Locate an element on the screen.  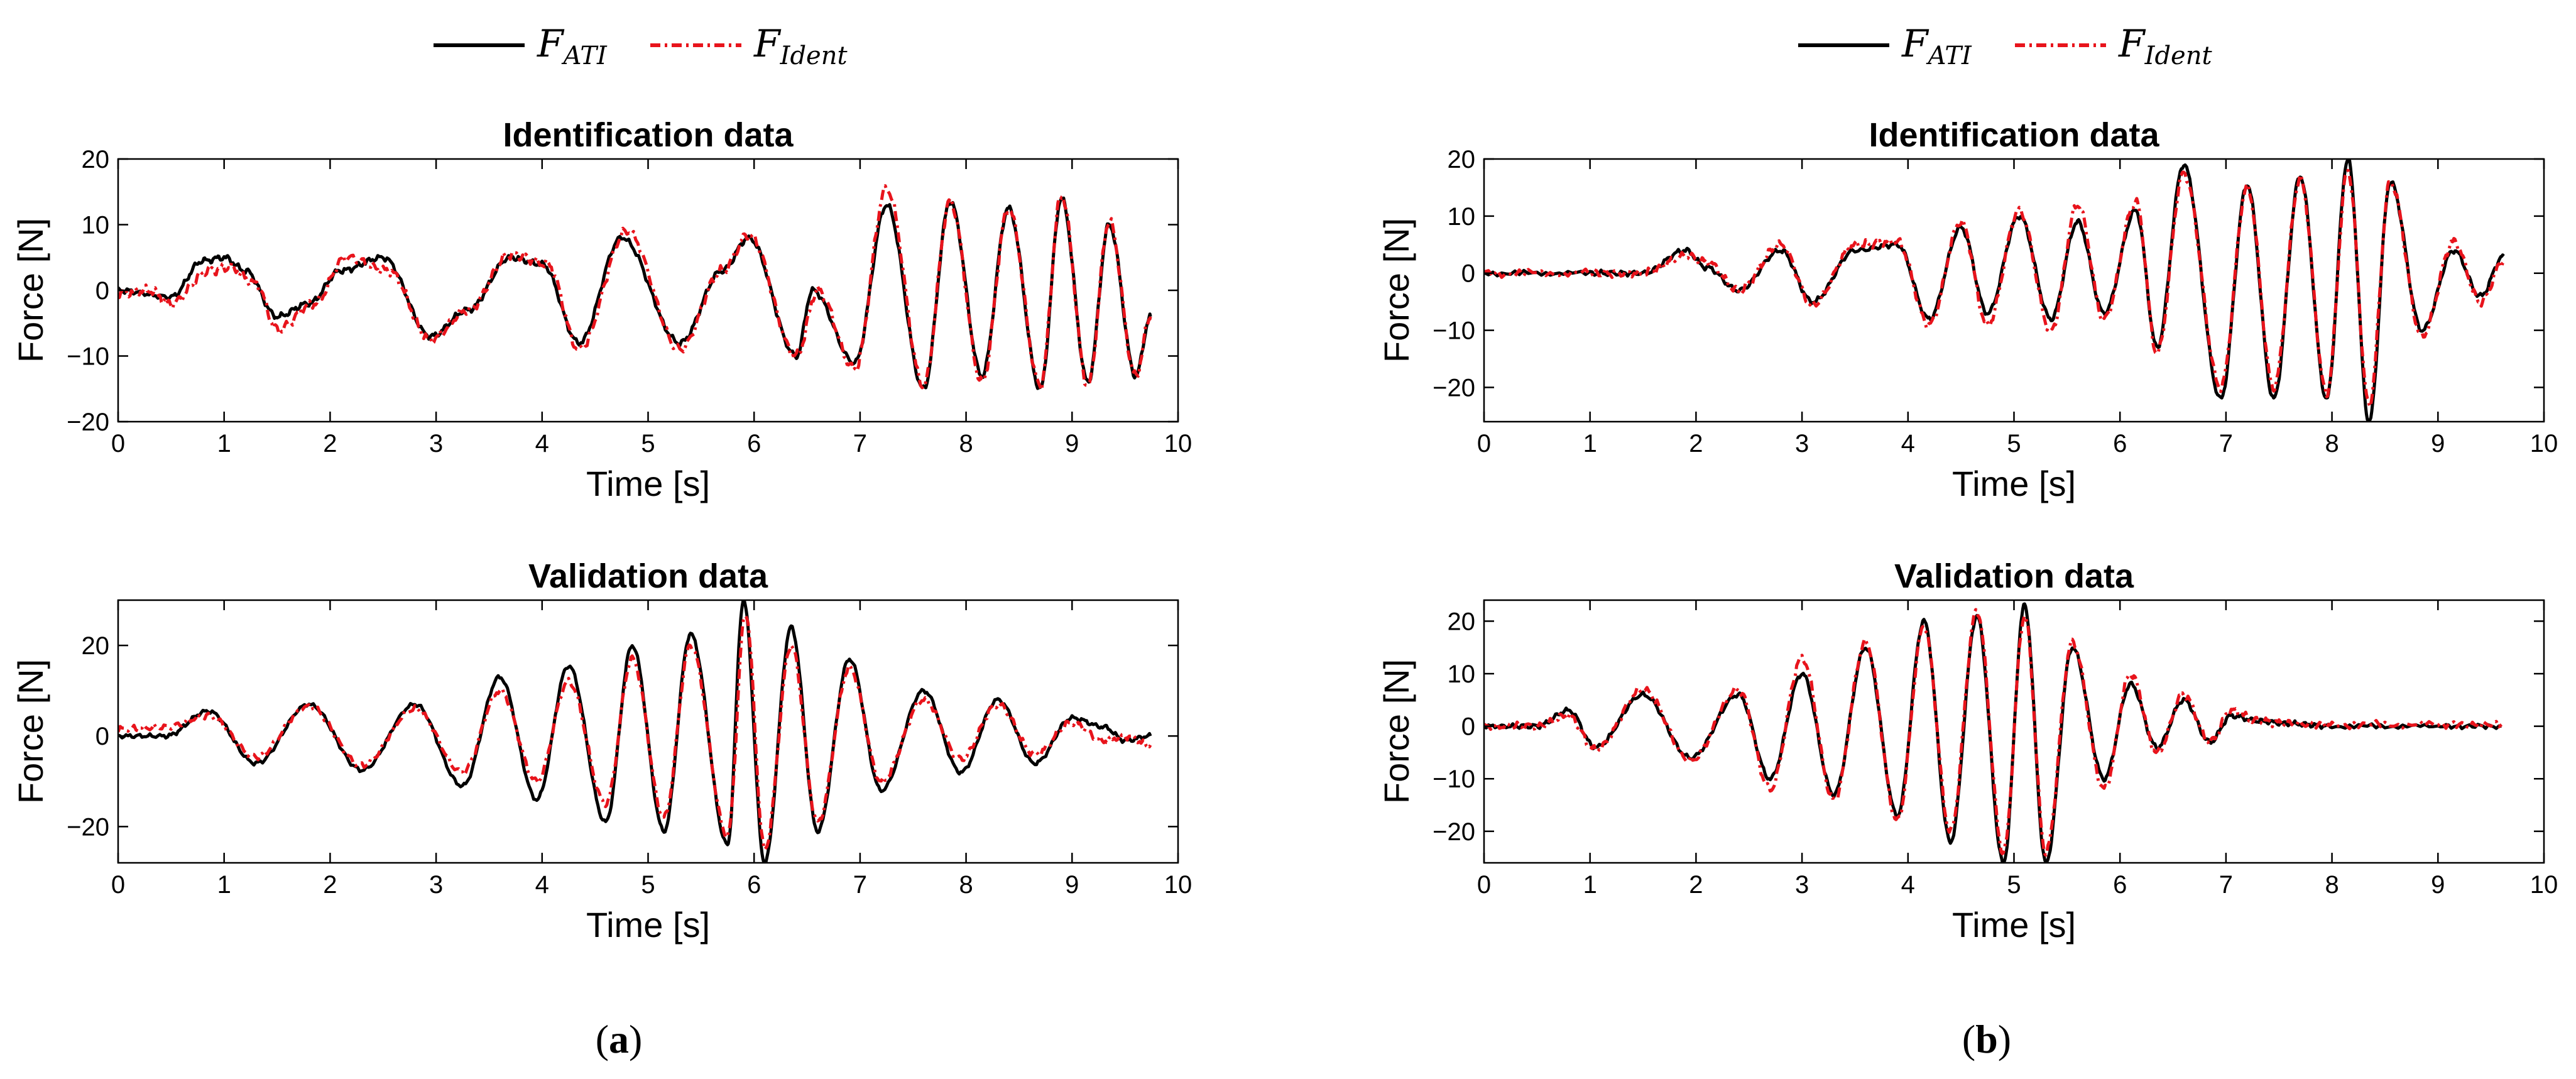
panel-2-xtick-label: 3 is located at coordinates (1802, 443).